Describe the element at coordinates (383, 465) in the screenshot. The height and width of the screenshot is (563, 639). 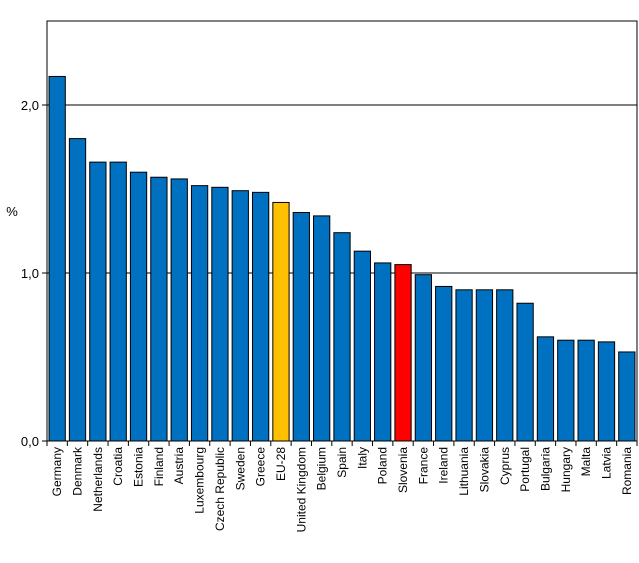
I see `x-tick-label: Poland` at that location.